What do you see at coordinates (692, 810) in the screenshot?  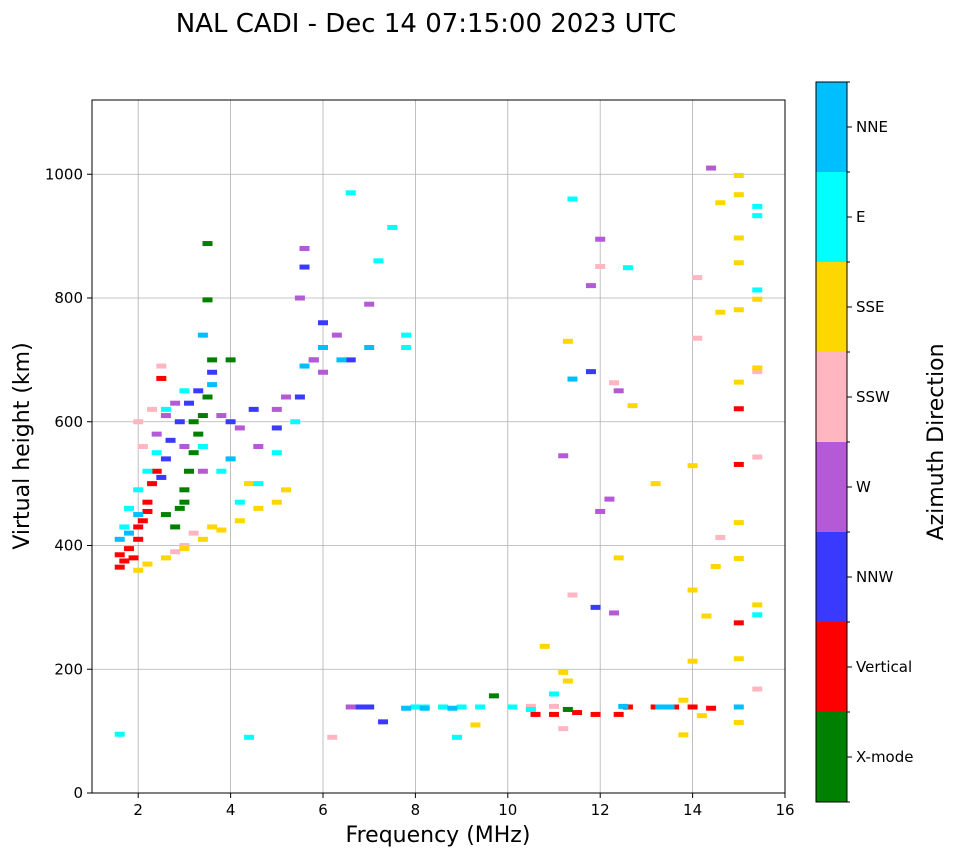 I see `x-tick-label: 14` at bounding box center [692, 810].